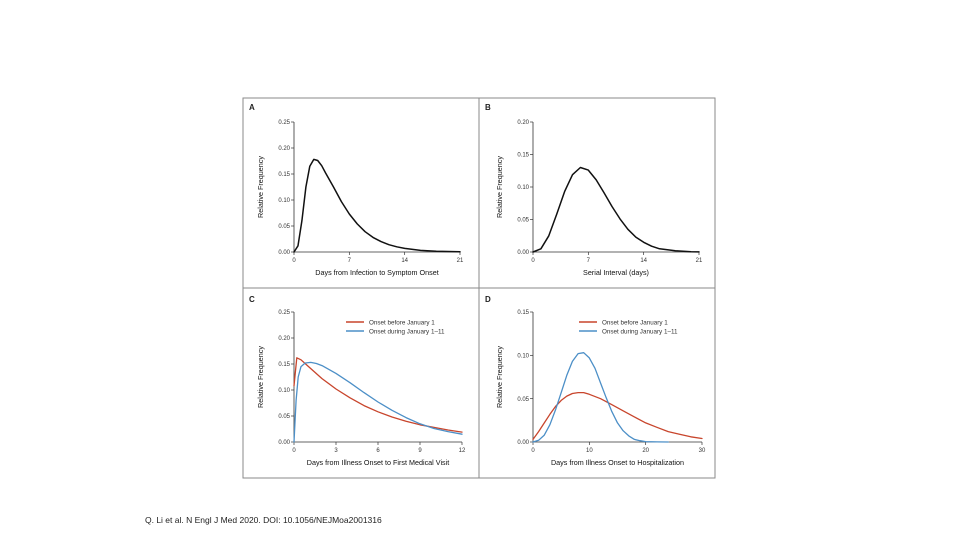 The width and height of the screenshot is (960, 540). Describe the element at coordinates (616, 272) in the screenshot. I see `x-axis-label: Serial Interval (days)` at that location.